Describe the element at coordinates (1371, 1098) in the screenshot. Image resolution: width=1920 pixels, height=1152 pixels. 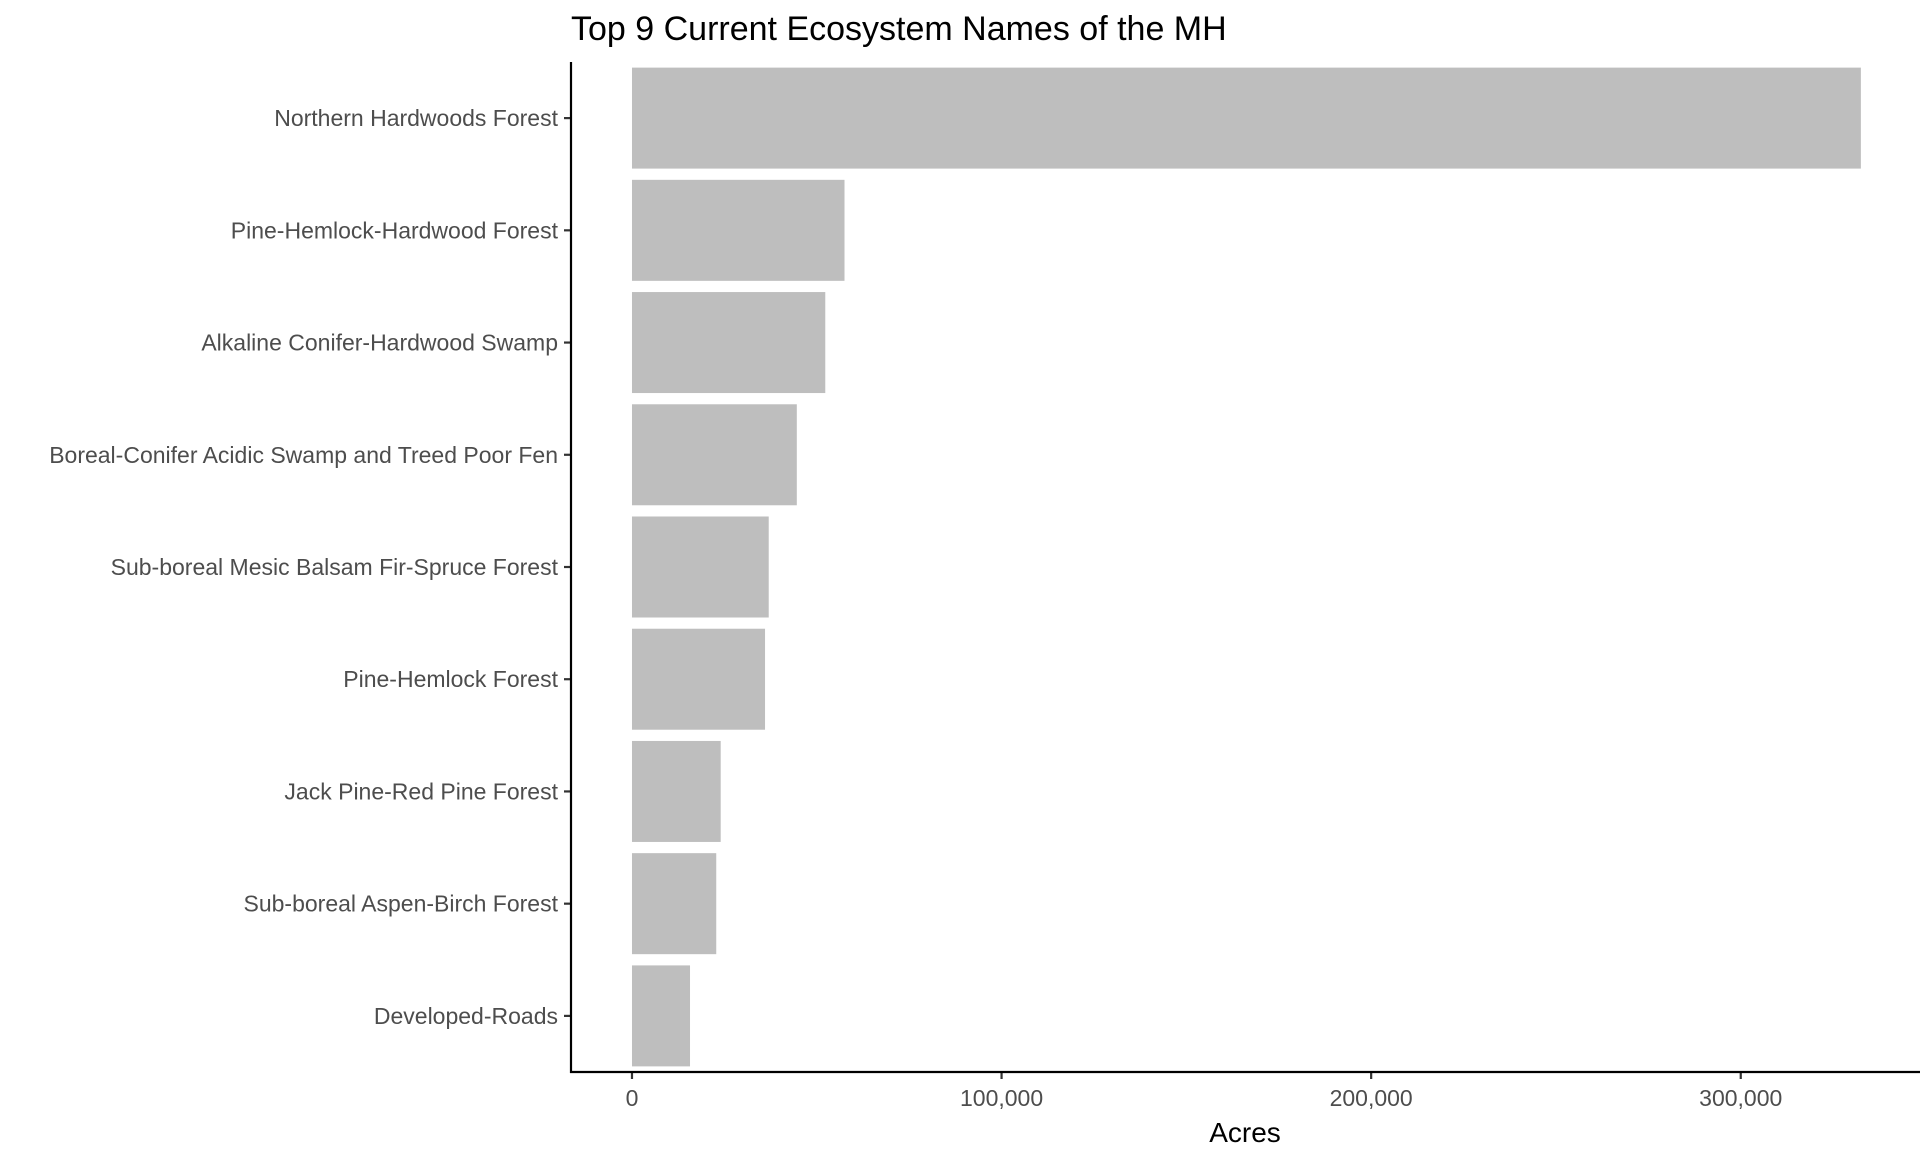
I see `x-tick-label: 200,000` at that location.